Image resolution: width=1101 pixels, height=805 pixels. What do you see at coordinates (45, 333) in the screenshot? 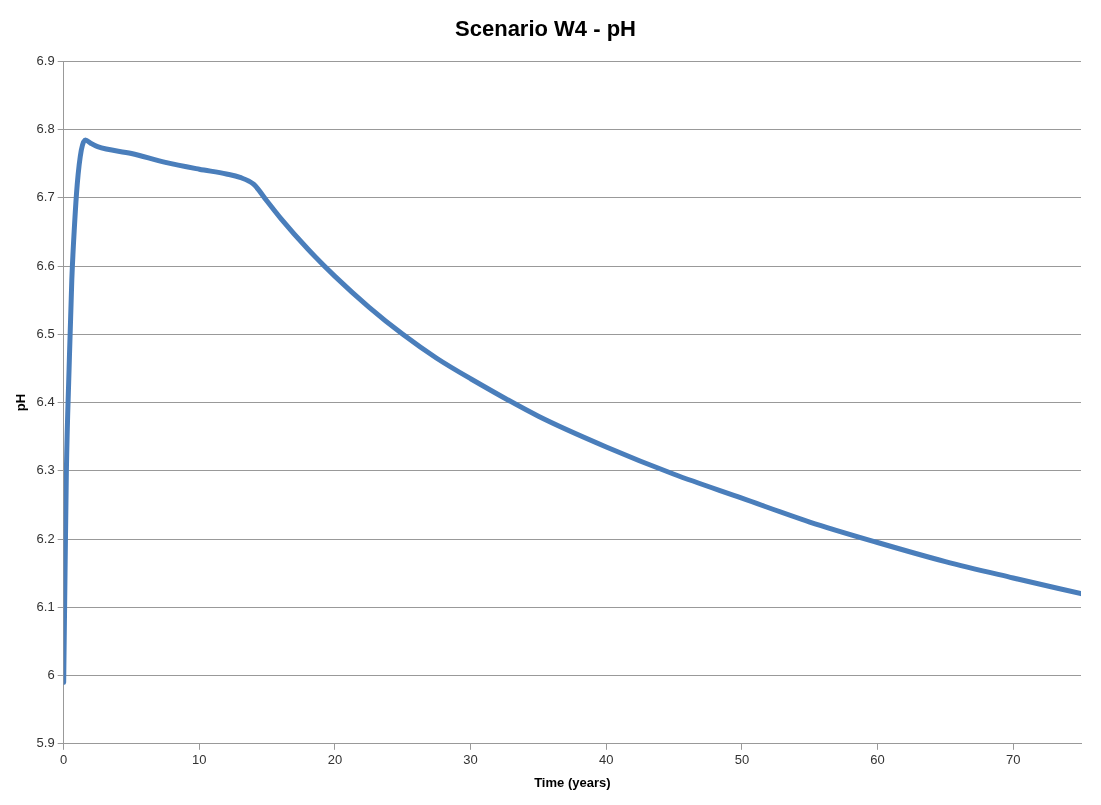
I see `y-tick-label: 6.5` at bounding box center [45, 333].